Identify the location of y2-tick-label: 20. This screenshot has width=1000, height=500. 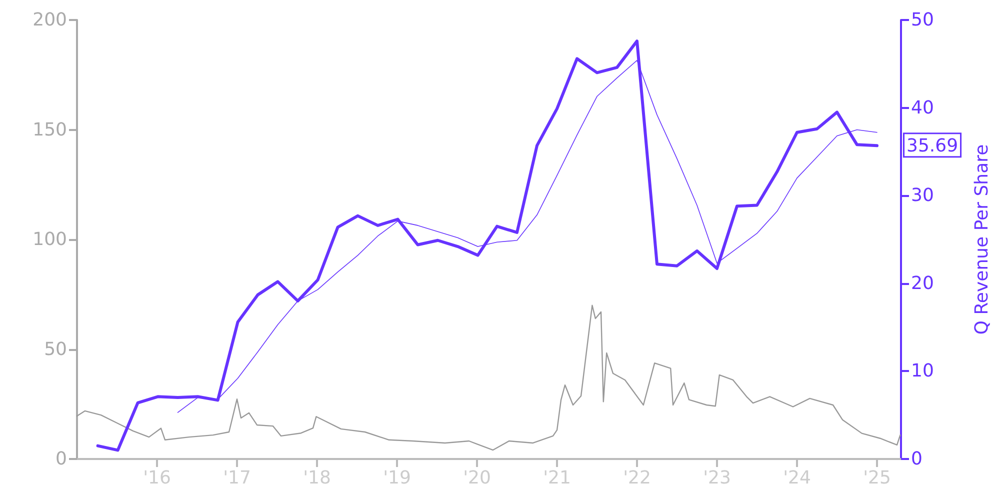
(922, 283).